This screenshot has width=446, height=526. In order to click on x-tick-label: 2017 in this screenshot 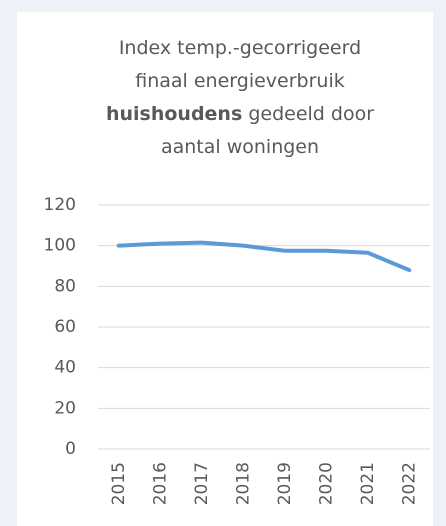, I will do `click(202, 483)`.